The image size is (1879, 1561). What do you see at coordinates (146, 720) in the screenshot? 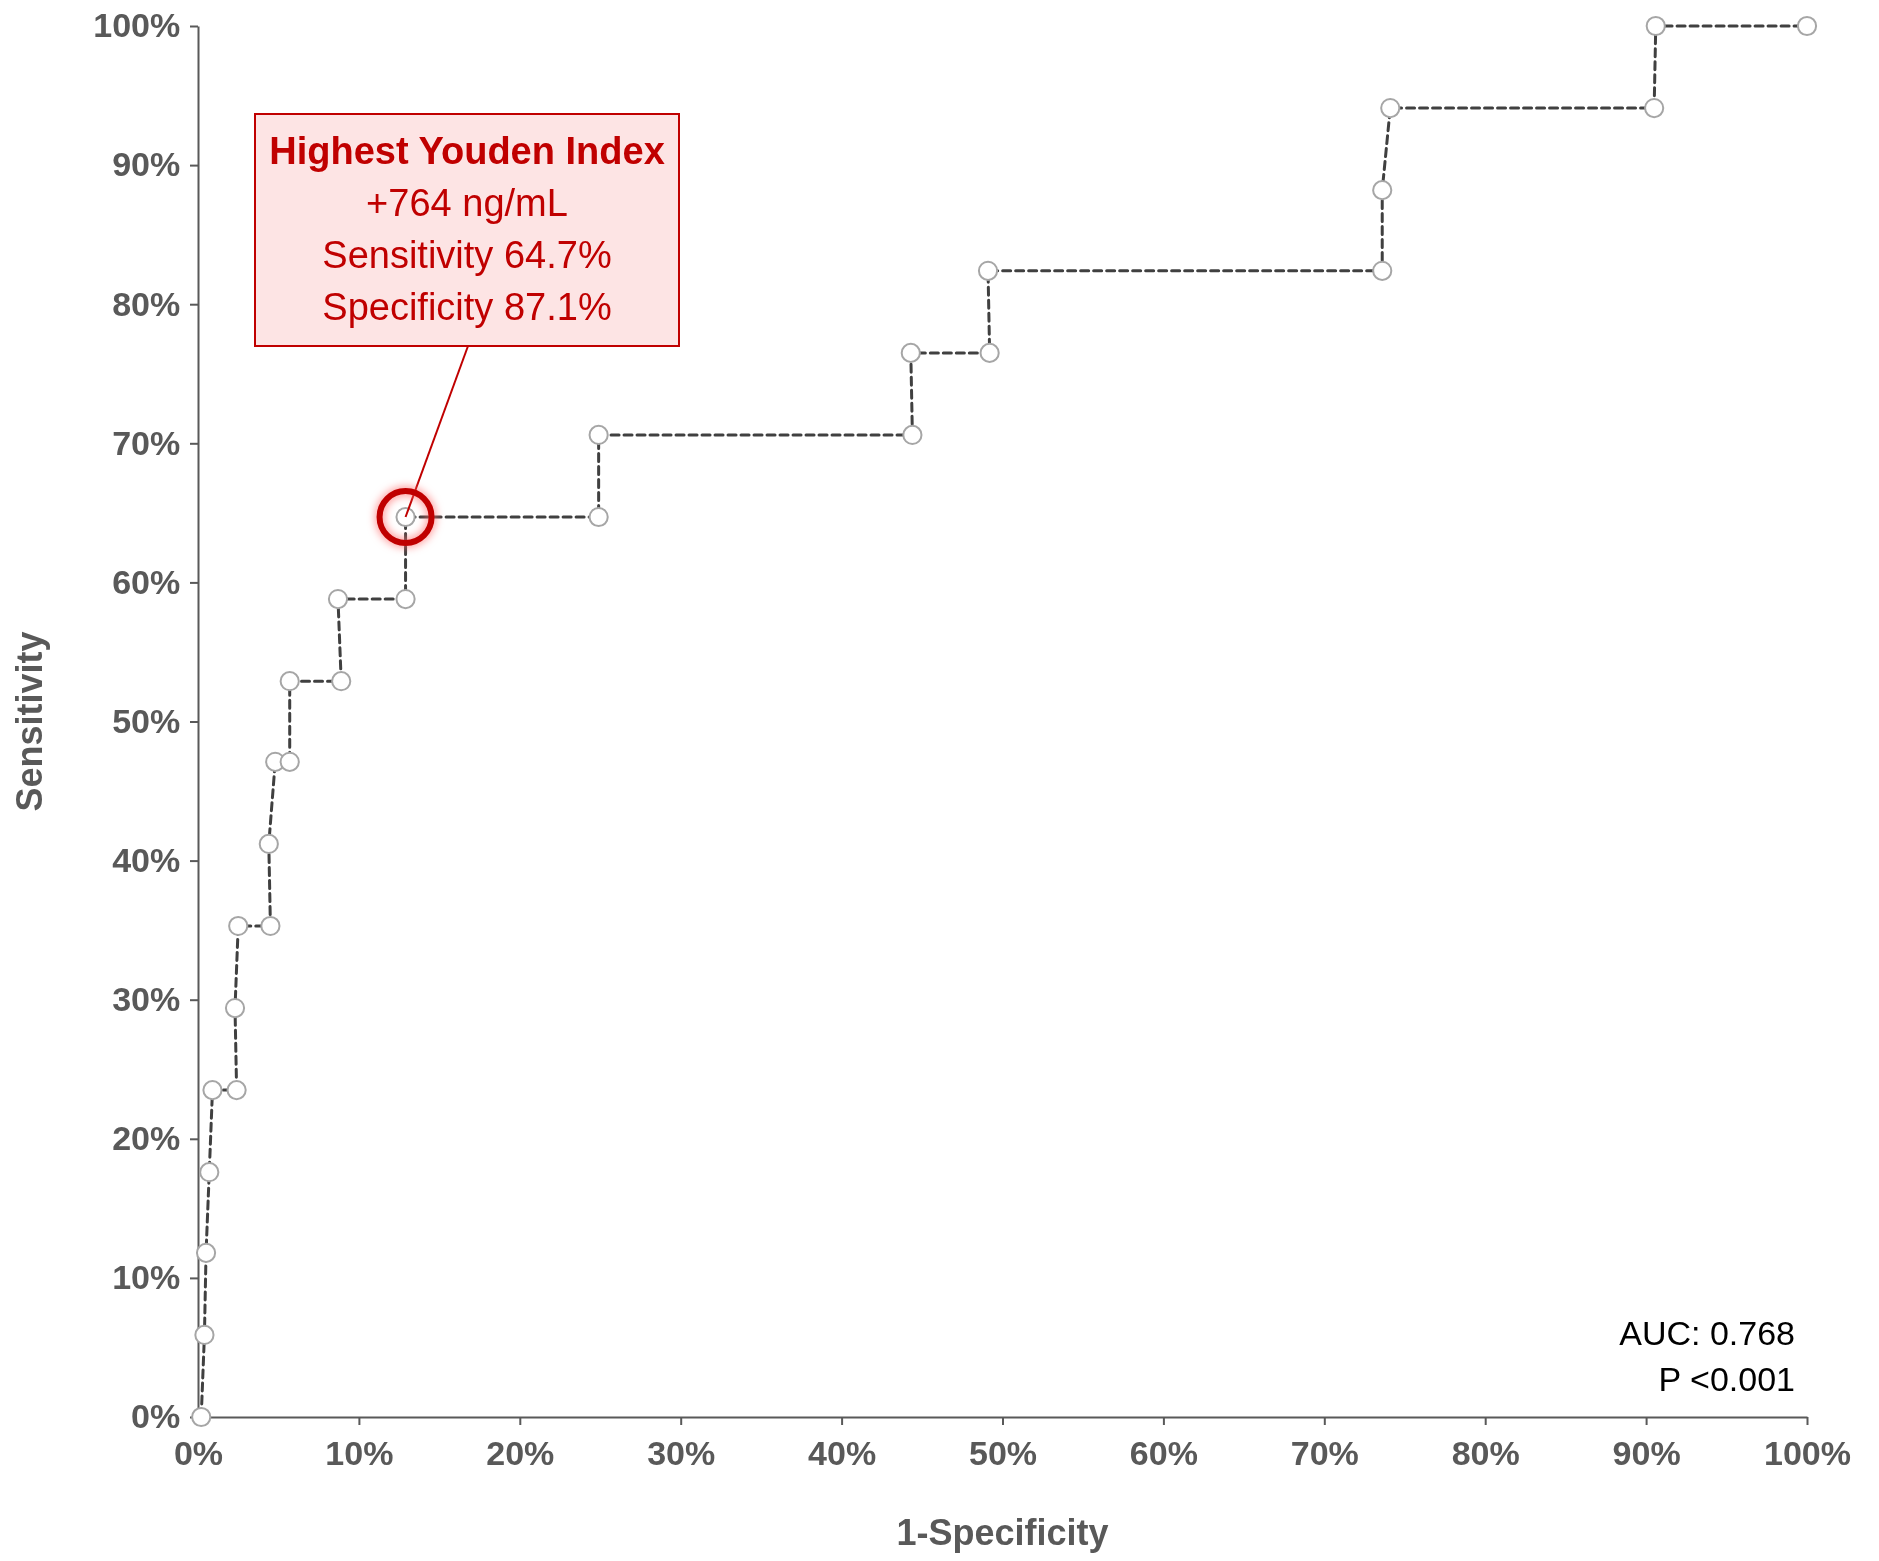
I see `y-tick-label: 50%` at bounding box center [146, 720].